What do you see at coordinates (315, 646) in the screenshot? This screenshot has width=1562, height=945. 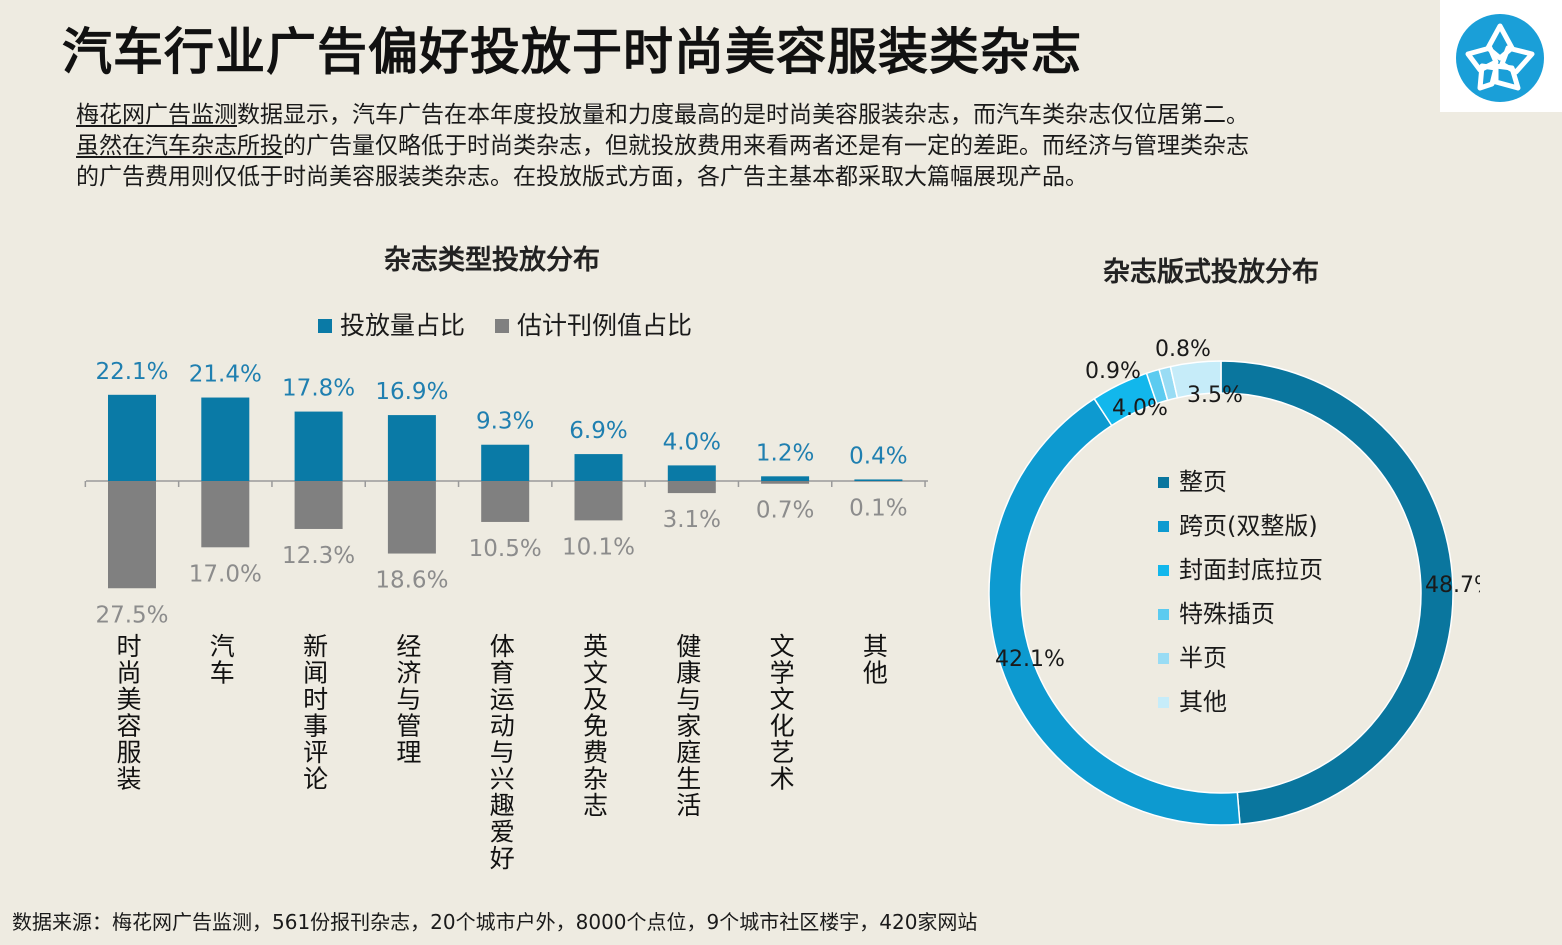 I see `category-label-char: 新` at bounding box center [315, 646].